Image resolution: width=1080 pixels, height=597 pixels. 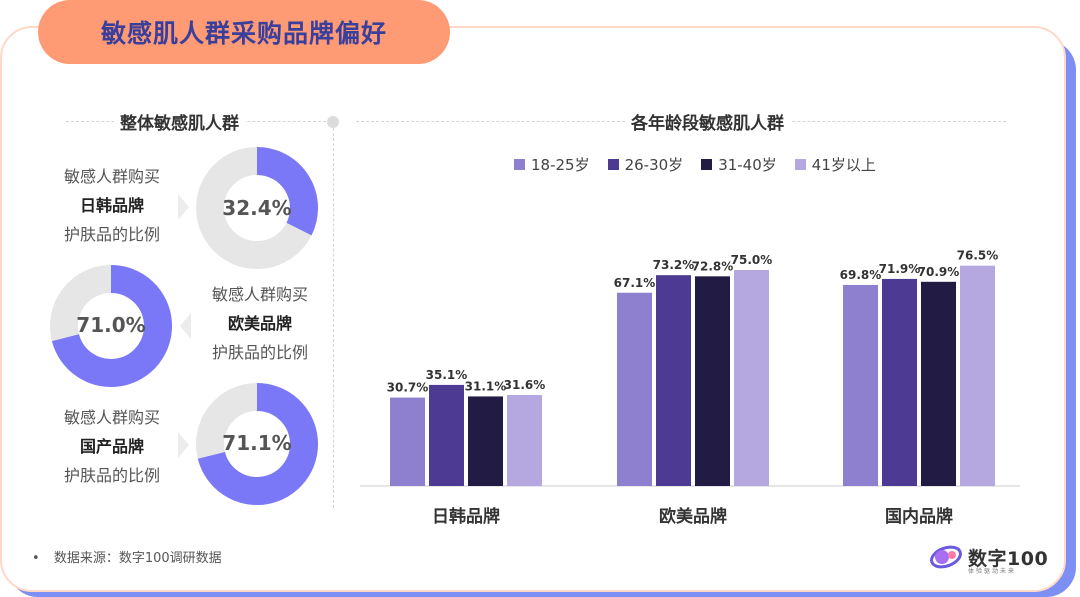 I want to click on category-label: 欧美品牌, so click(x=693, y=516).